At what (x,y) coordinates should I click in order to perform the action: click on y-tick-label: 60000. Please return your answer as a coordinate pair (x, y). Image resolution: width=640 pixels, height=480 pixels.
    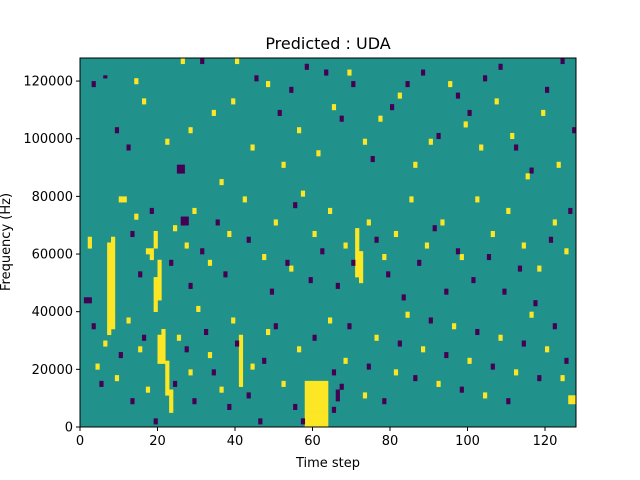
    Looking at the image, I should click on (52, 255).